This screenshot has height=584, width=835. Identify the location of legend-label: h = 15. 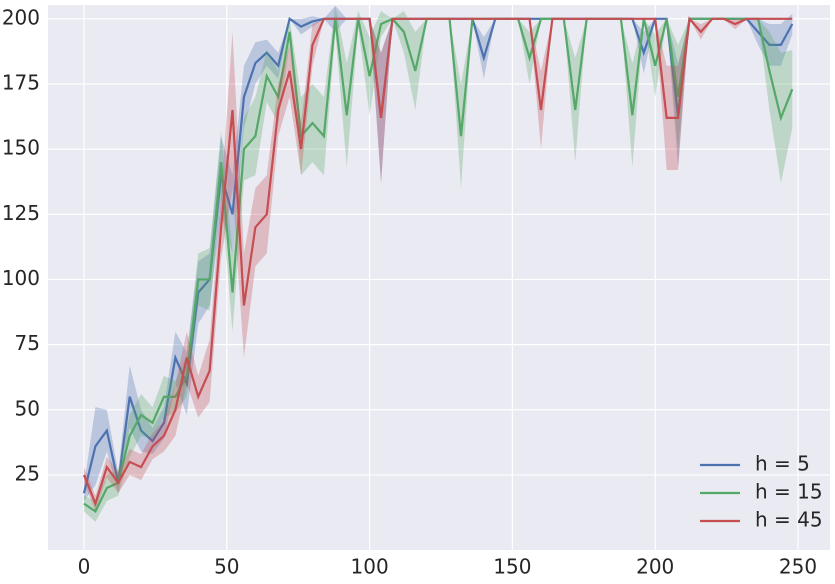
(789, 492).